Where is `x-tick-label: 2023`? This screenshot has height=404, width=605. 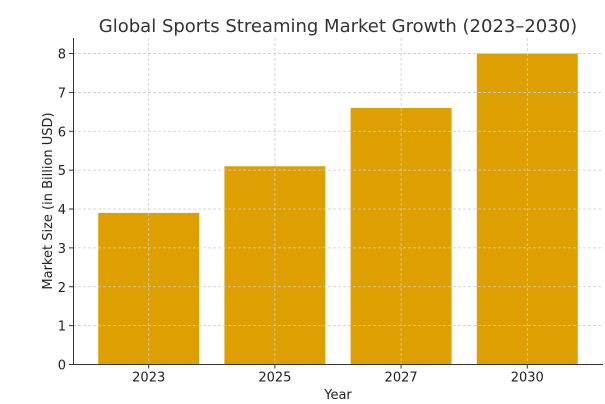
x-tick-label: 2023 is located at coordinates (148, 378).